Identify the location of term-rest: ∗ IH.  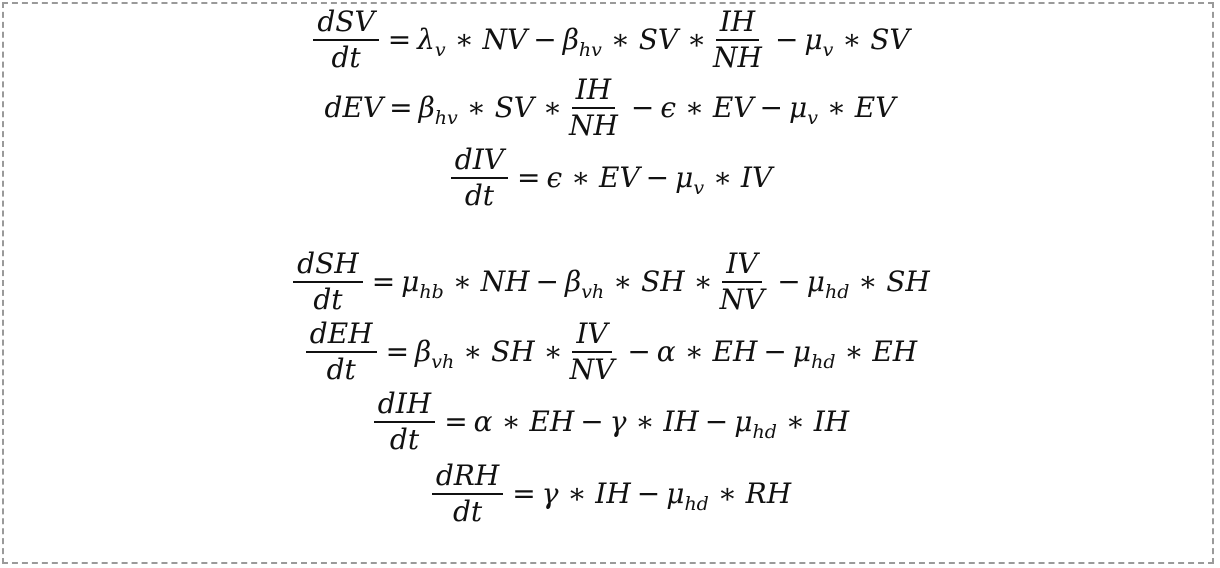
(817, 421).